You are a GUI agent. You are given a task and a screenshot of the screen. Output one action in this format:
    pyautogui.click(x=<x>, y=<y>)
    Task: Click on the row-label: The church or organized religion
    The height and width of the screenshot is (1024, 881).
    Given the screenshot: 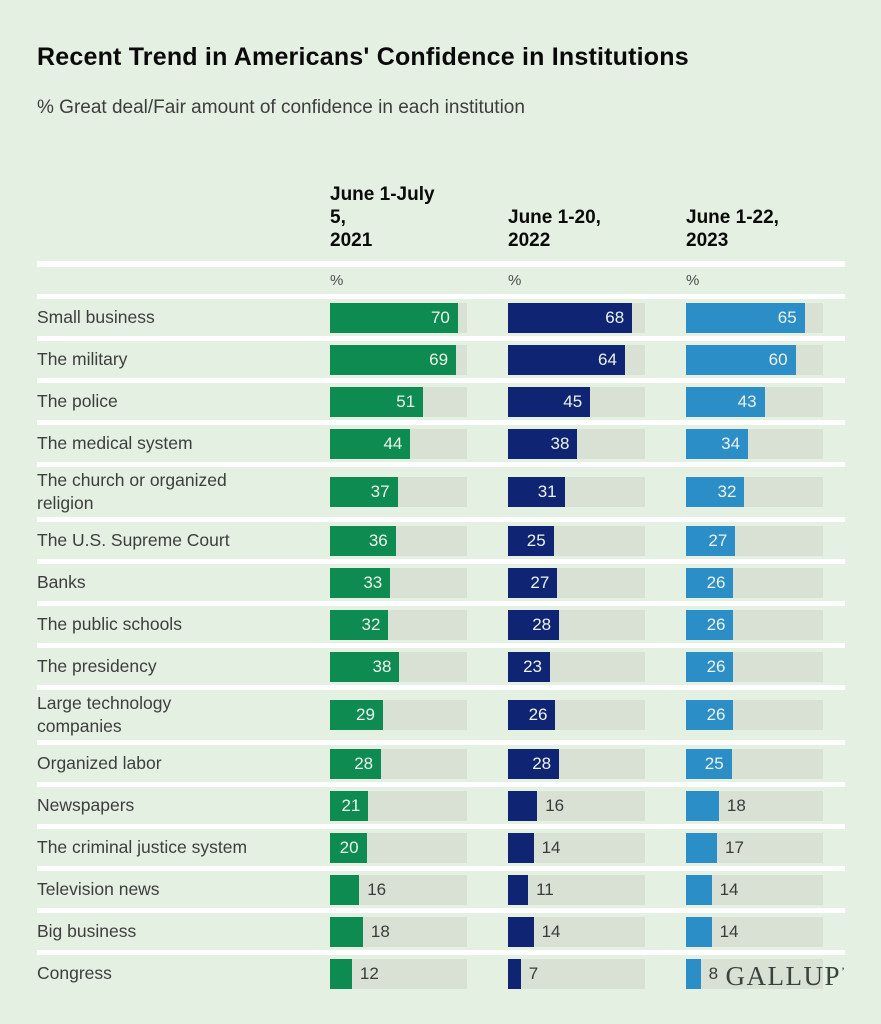 What is the action you would take?
    pyautogui.click(x=132, y=491)
    